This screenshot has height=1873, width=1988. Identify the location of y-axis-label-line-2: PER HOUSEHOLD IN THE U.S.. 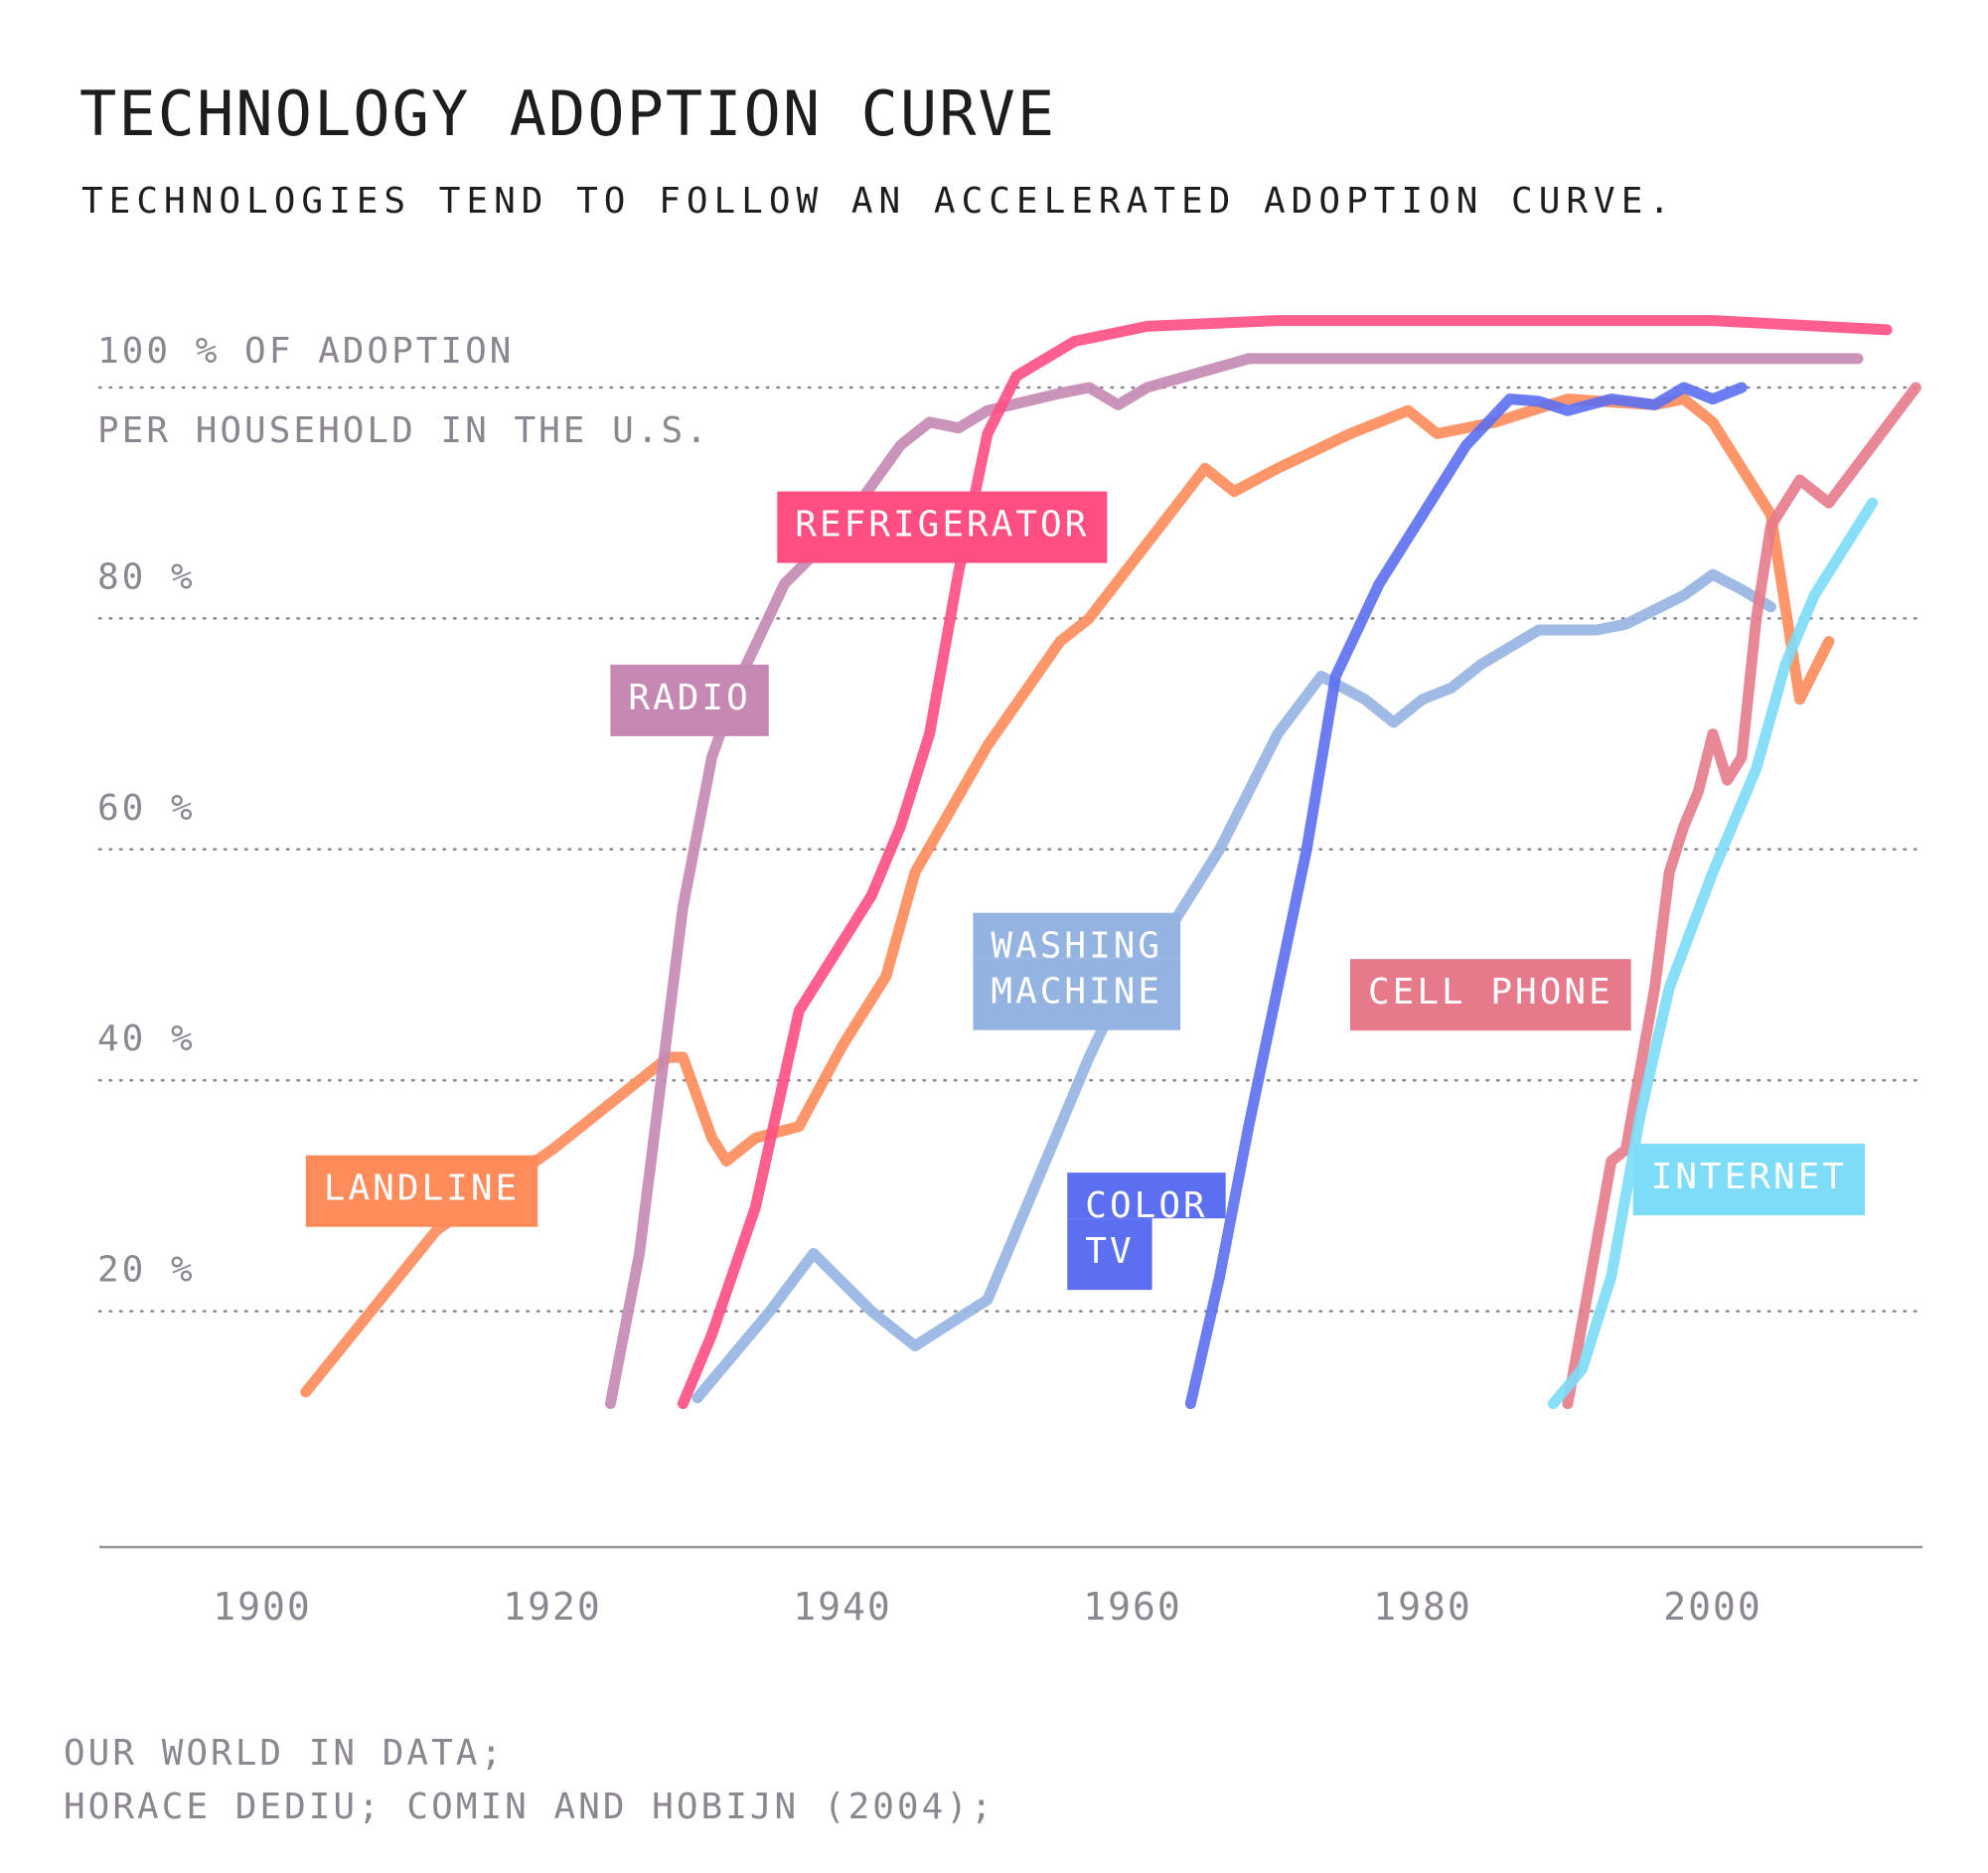
(404, 430).